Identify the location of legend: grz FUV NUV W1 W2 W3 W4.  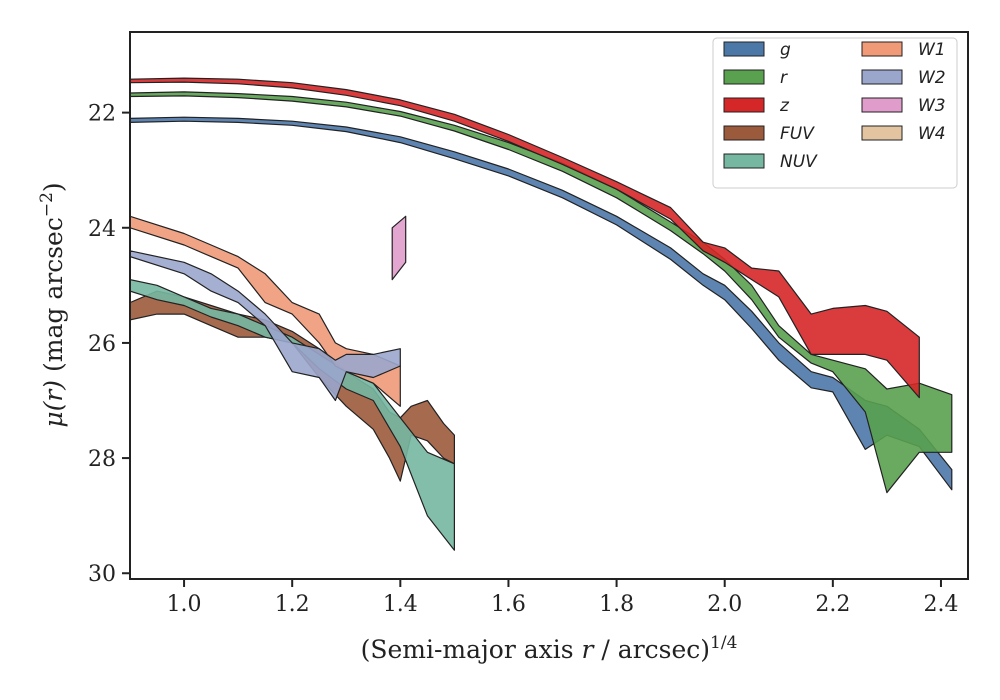
(835, 113).